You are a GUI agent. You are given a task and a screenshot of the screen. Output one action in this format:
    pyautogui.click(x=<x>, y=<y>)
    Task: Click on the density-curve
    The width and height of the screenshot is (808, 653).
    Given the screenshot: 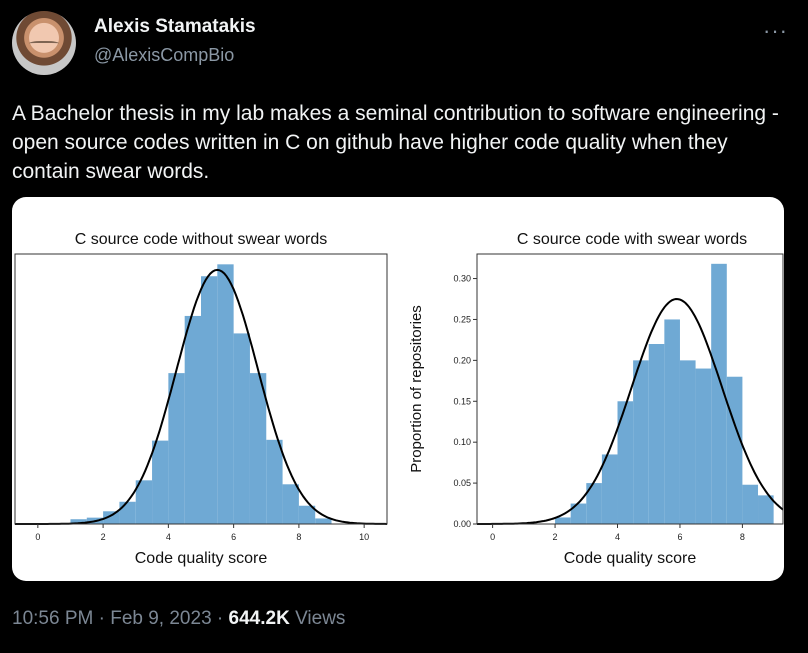 What is the action you would take?
    pyautogui.click(x=630, y=411)
    